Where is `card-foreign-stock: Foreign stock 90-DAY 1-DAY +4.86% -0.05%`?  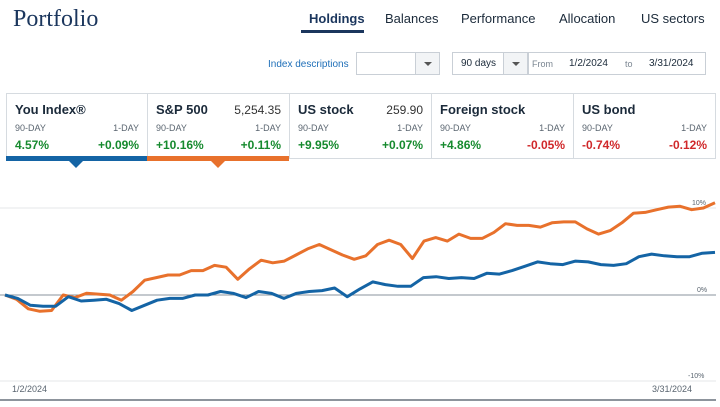
card-foreign-stock: Foreign stock 90-DAY 1-DAY +4.86% -0.05% is located at coordinates (503, 126).